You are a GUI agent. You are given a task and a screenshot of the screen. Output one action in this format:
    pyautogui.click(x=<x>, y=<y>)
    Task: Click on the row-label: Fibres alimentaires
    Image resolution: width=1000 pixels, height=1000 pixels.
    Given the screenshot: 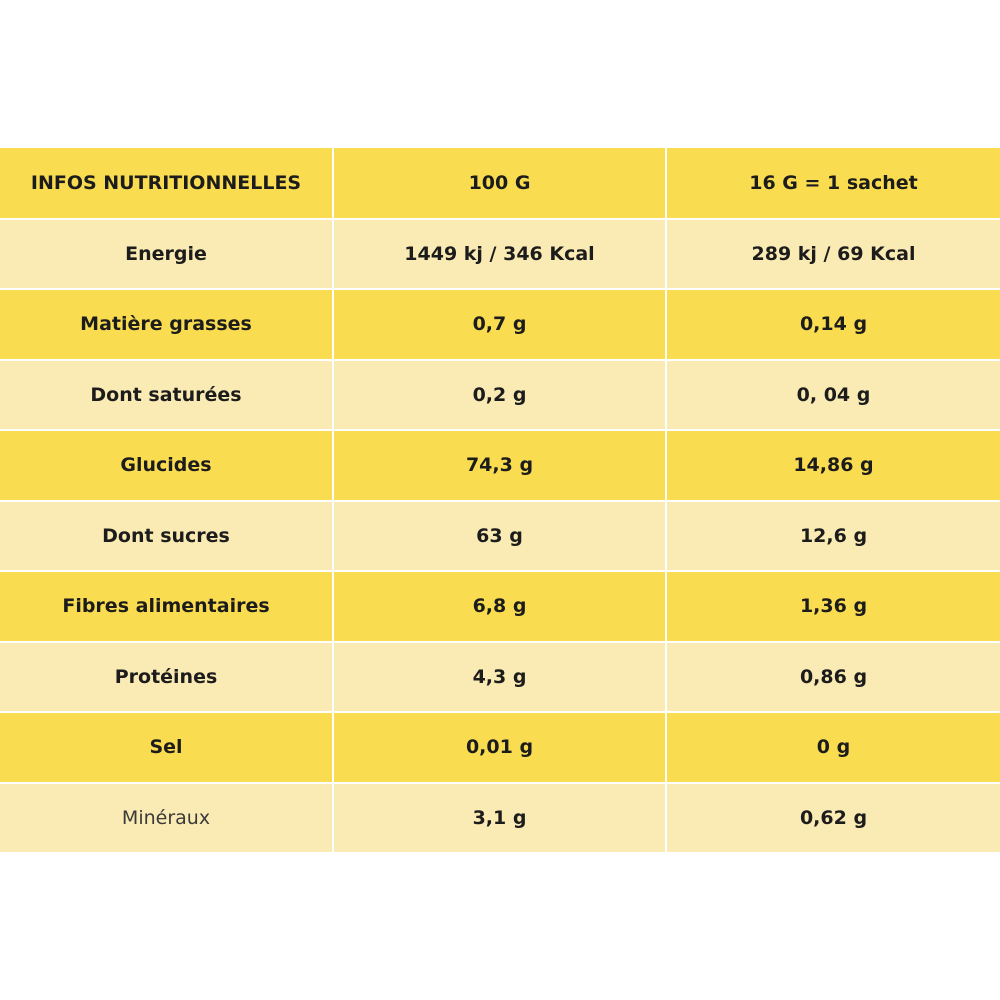 What is the action you would take?
    pyautogui.click(x=167, y=607)
    